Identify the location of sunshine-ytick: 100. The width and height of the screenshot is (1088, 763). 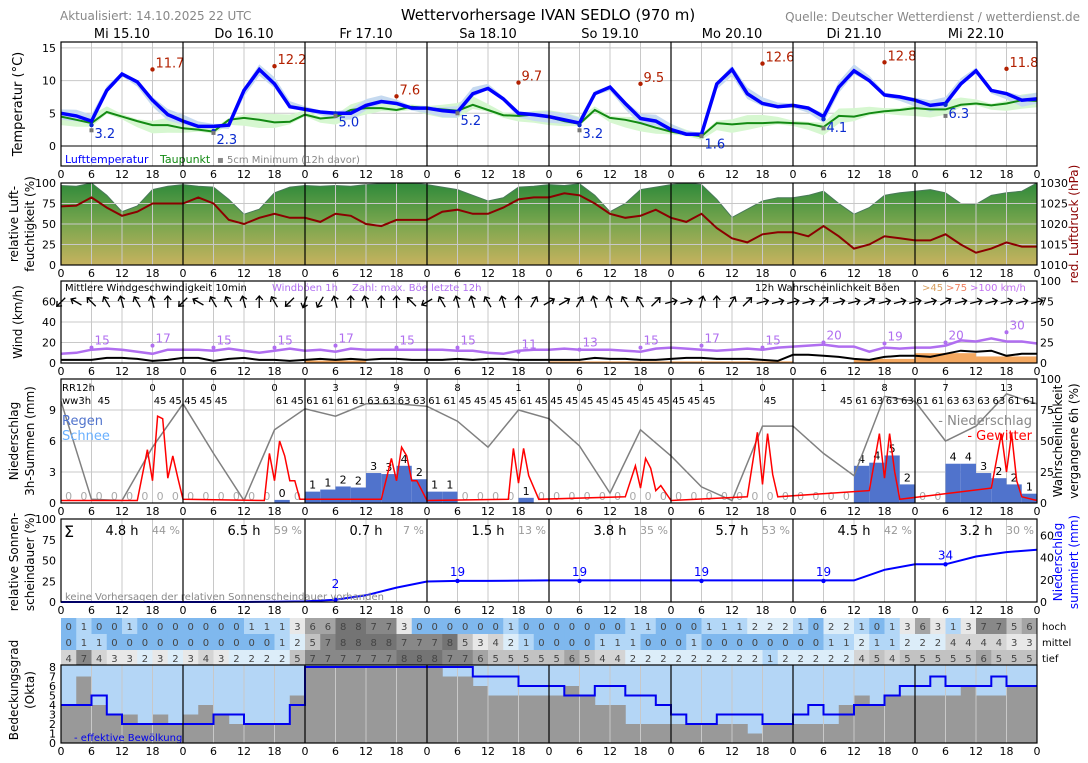
(45, 519).